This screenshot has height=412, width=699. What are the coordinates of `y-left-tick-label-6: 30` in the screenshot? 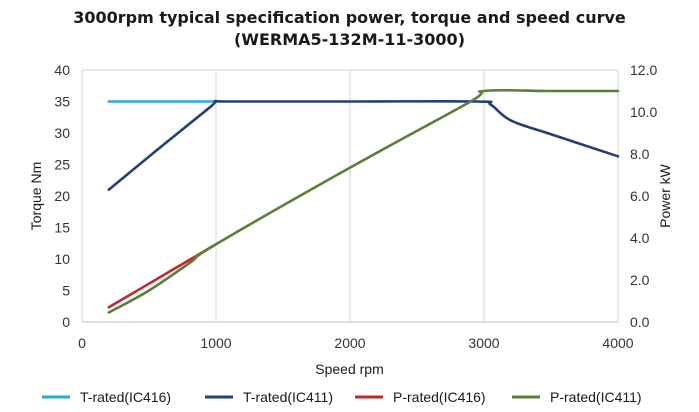 It's located at (62, 133).